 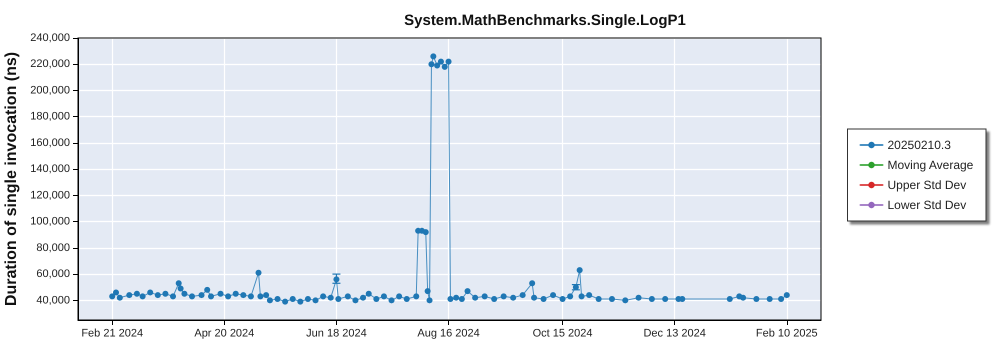 What do you see at coordinates (224, 334) in the screenshot?
I see `x-tick-label: Apr 20 2024` at bounding box center [224, 334].